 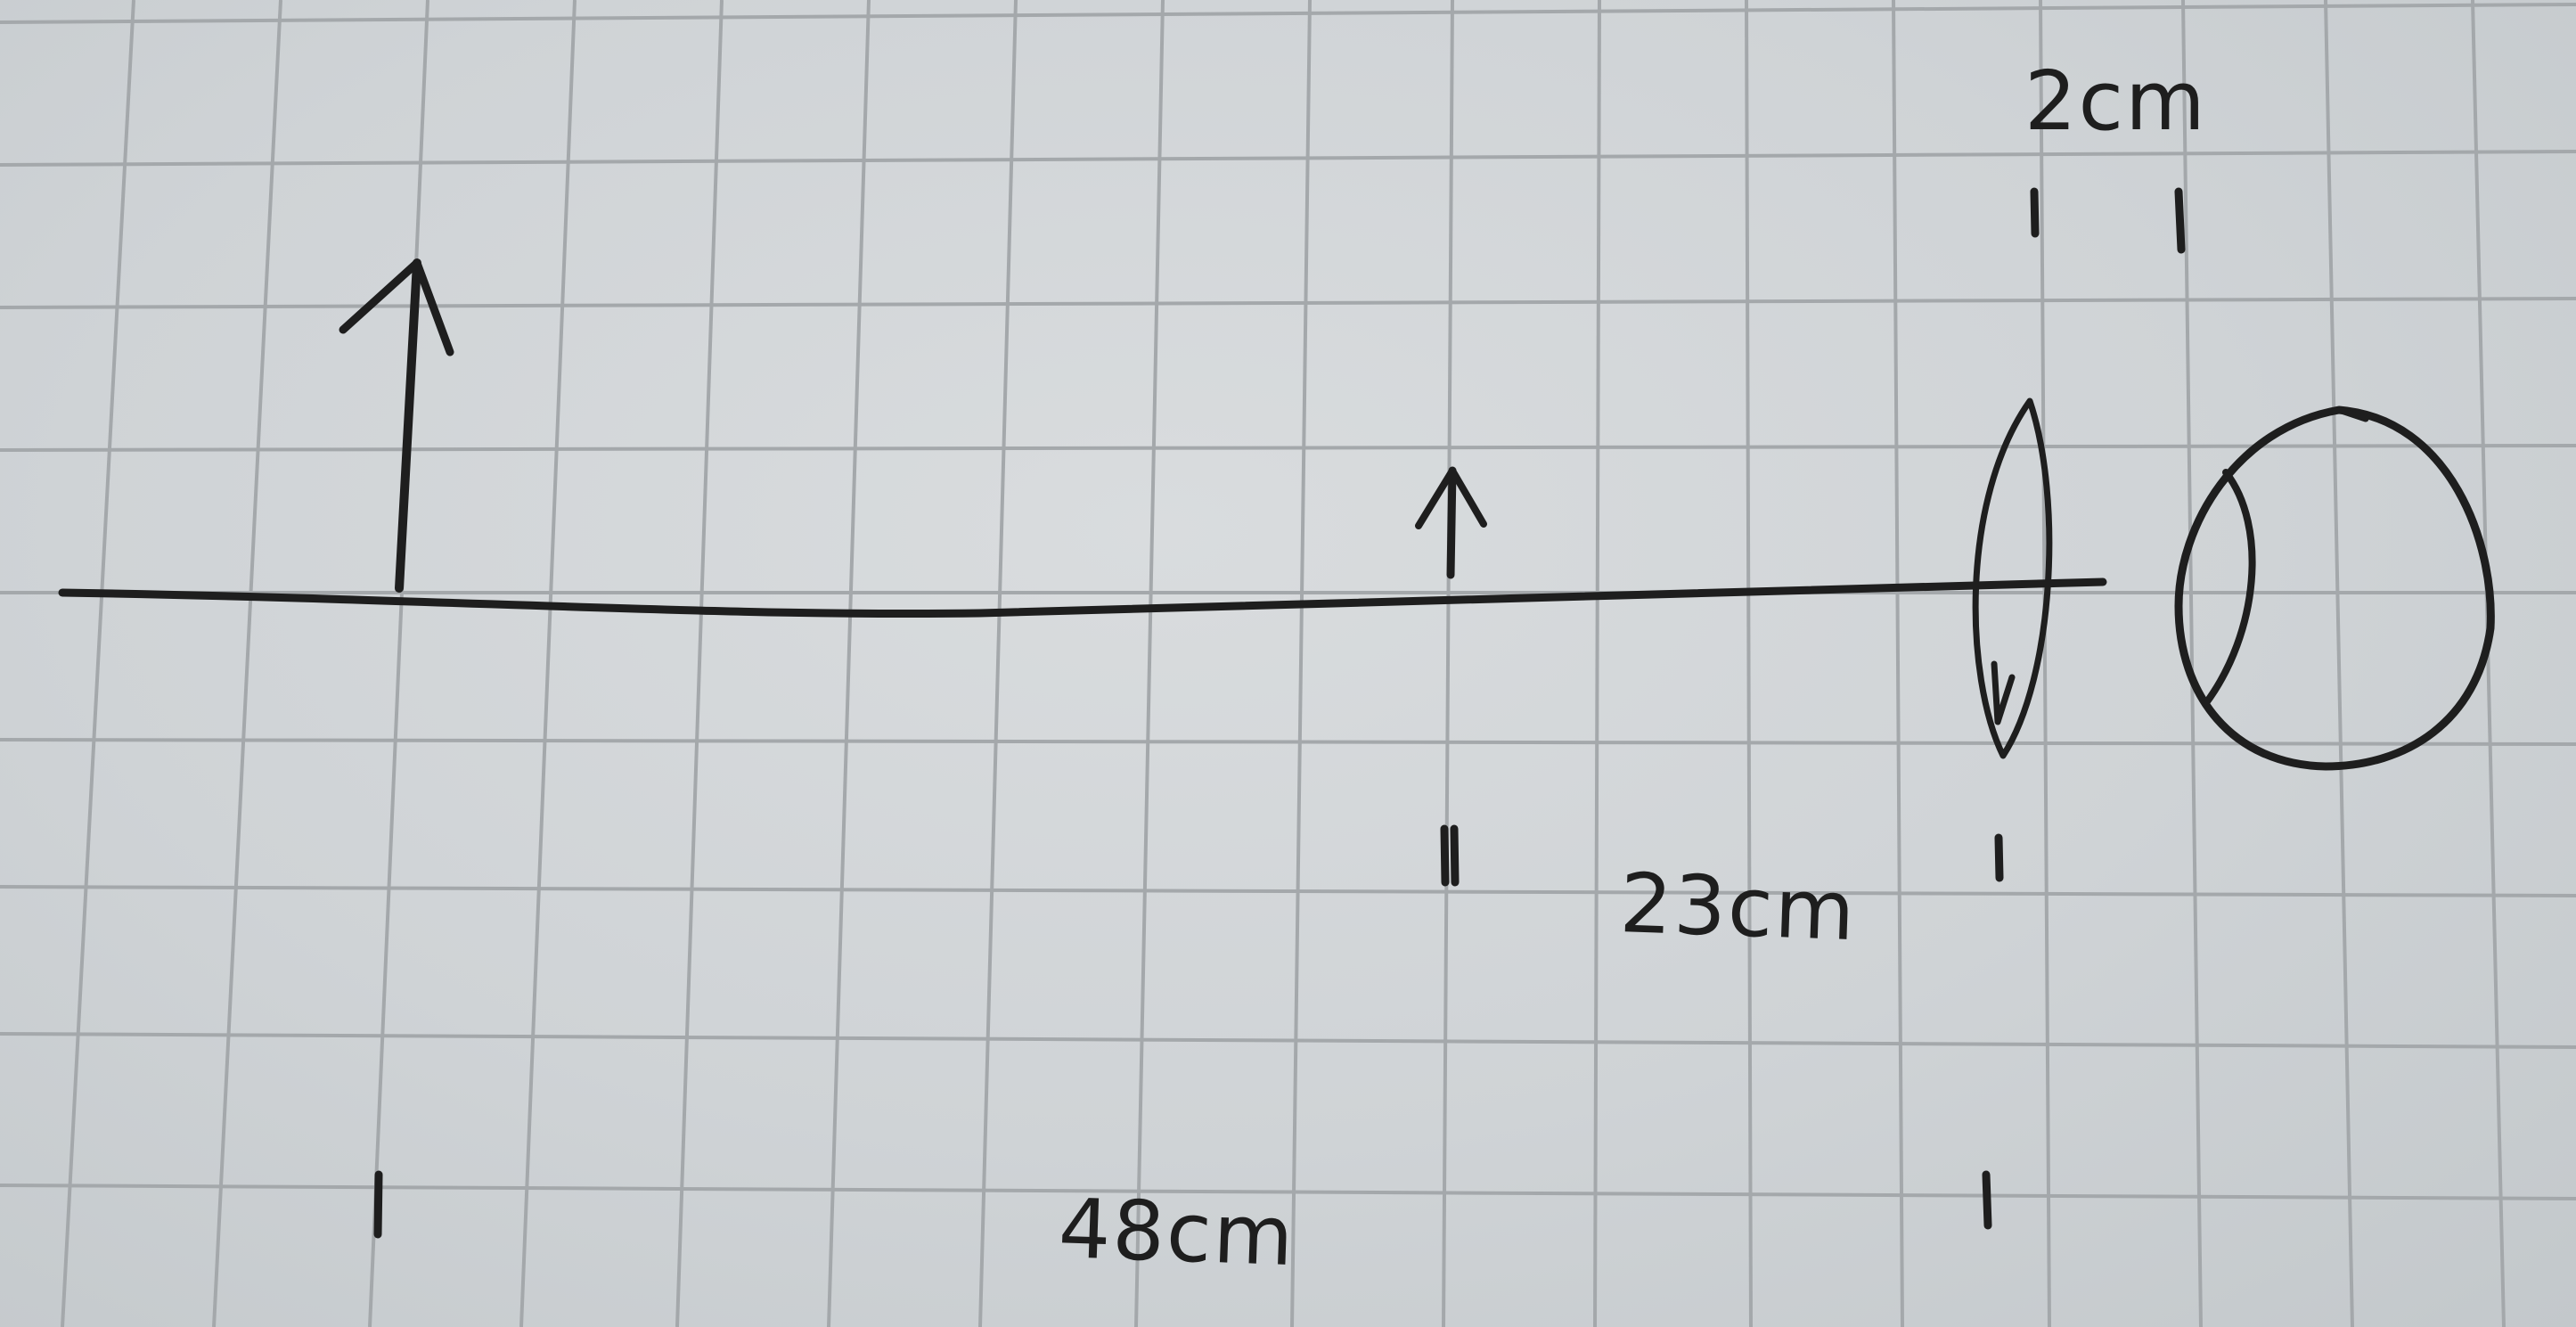 What do you see at coordinates (1738, 908) in the screenshot?
I see `small-object-lens-distance-label: 23cm` at bounding box center [1738, 908].